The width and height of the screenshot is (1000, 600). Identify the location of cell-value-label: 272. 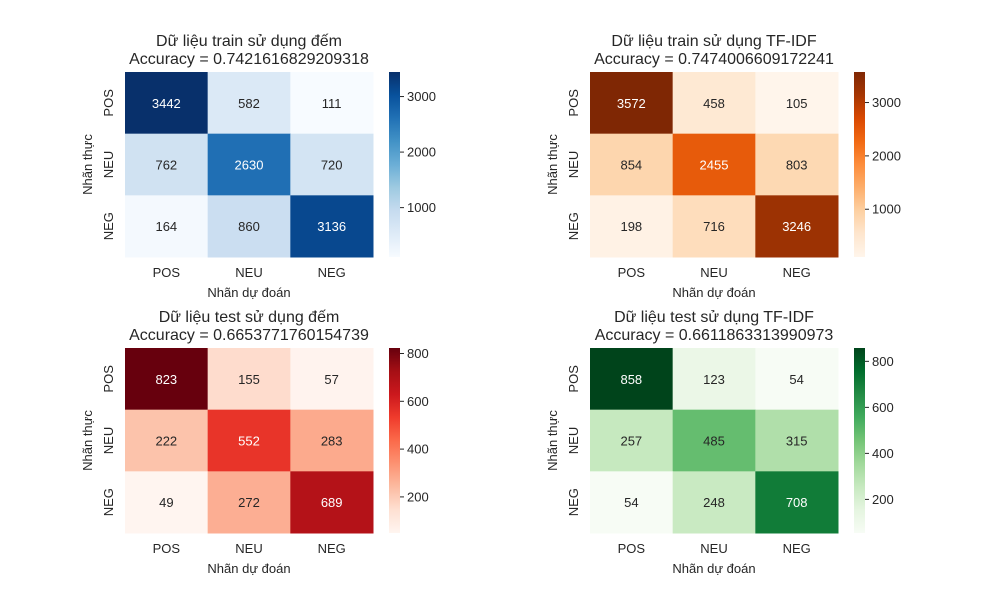
(249, 502).